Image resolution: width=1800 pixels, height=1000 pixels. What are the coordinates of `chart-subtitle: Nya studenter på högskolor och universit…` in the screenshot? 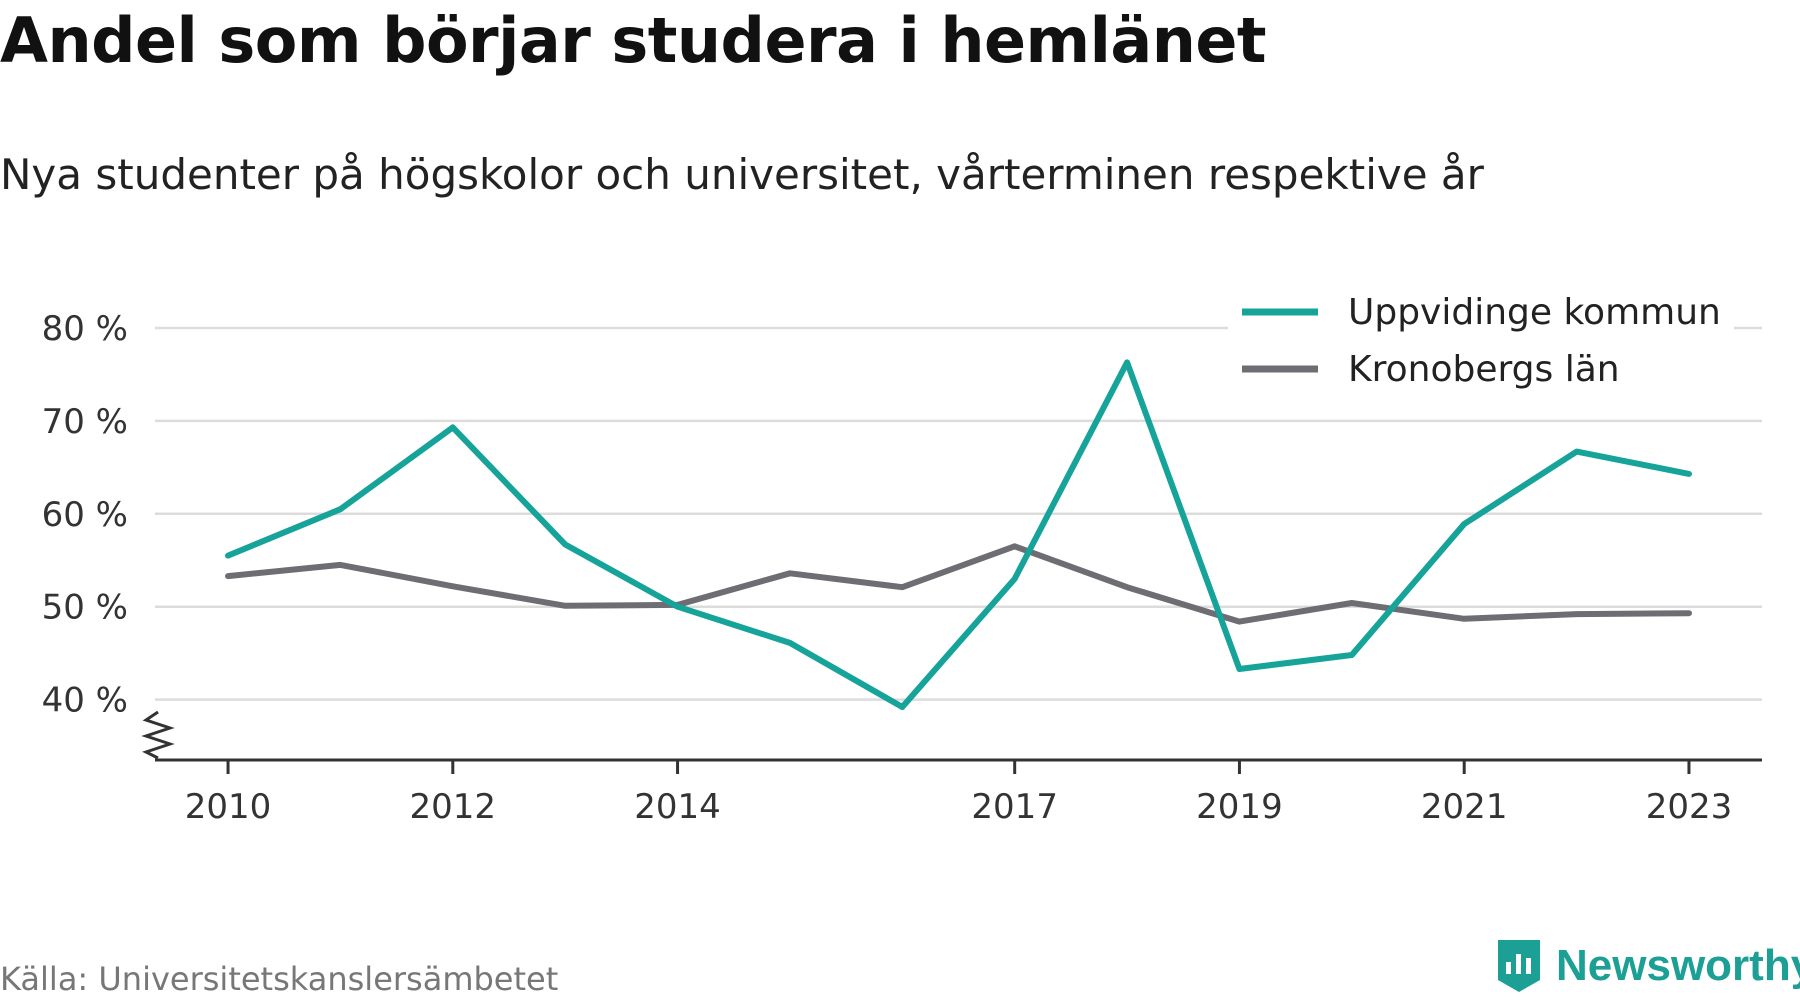 It's located at (742, 174).